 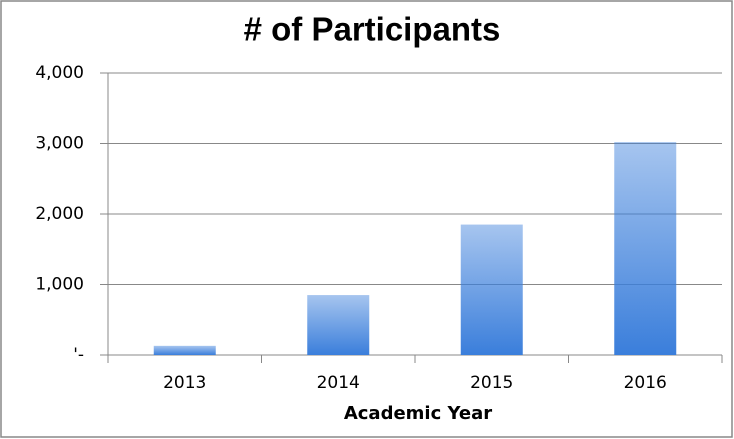 What do you see at coordinates (491, 383) in the screenshot?
I see `x-tick-label: 2015` at bounding box center [491, 383].